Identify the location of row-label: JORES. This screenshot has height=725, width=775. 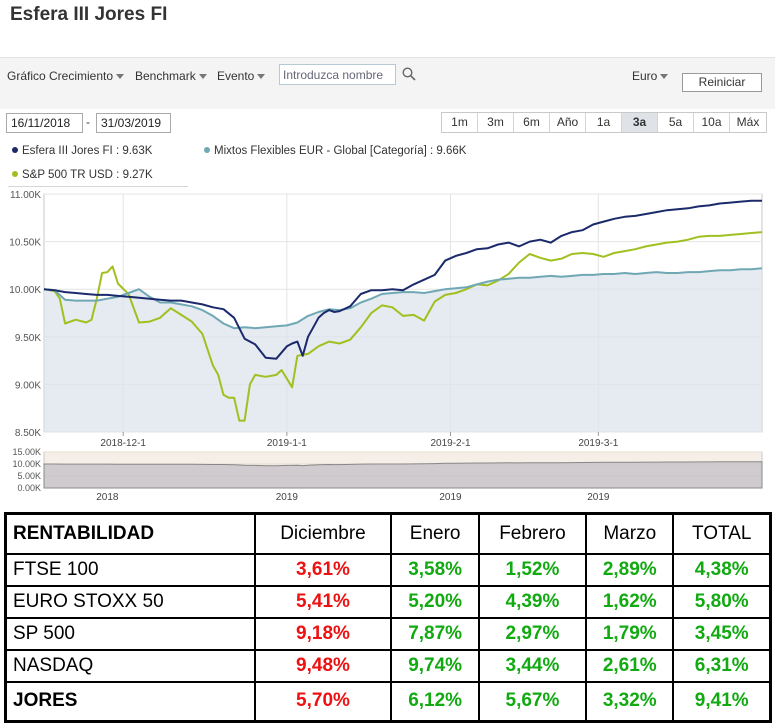
(130, 701).